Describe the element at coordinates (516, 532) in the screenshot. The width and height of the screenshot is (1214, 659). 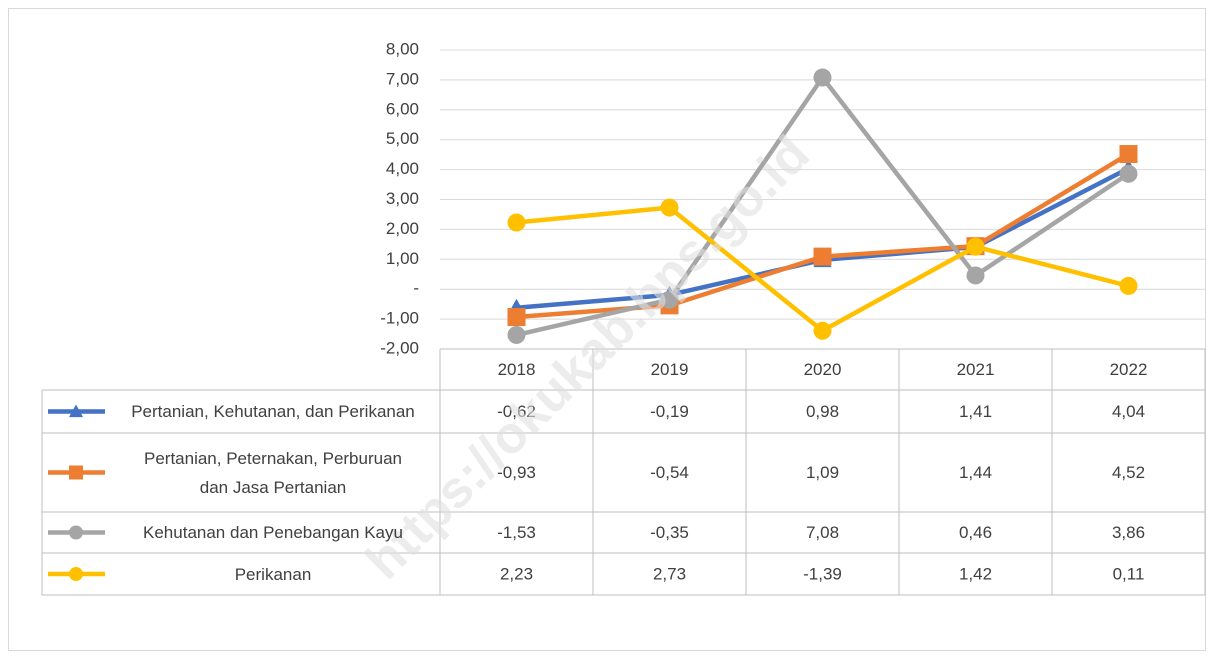
I see `table-value: -1,53` at that location.